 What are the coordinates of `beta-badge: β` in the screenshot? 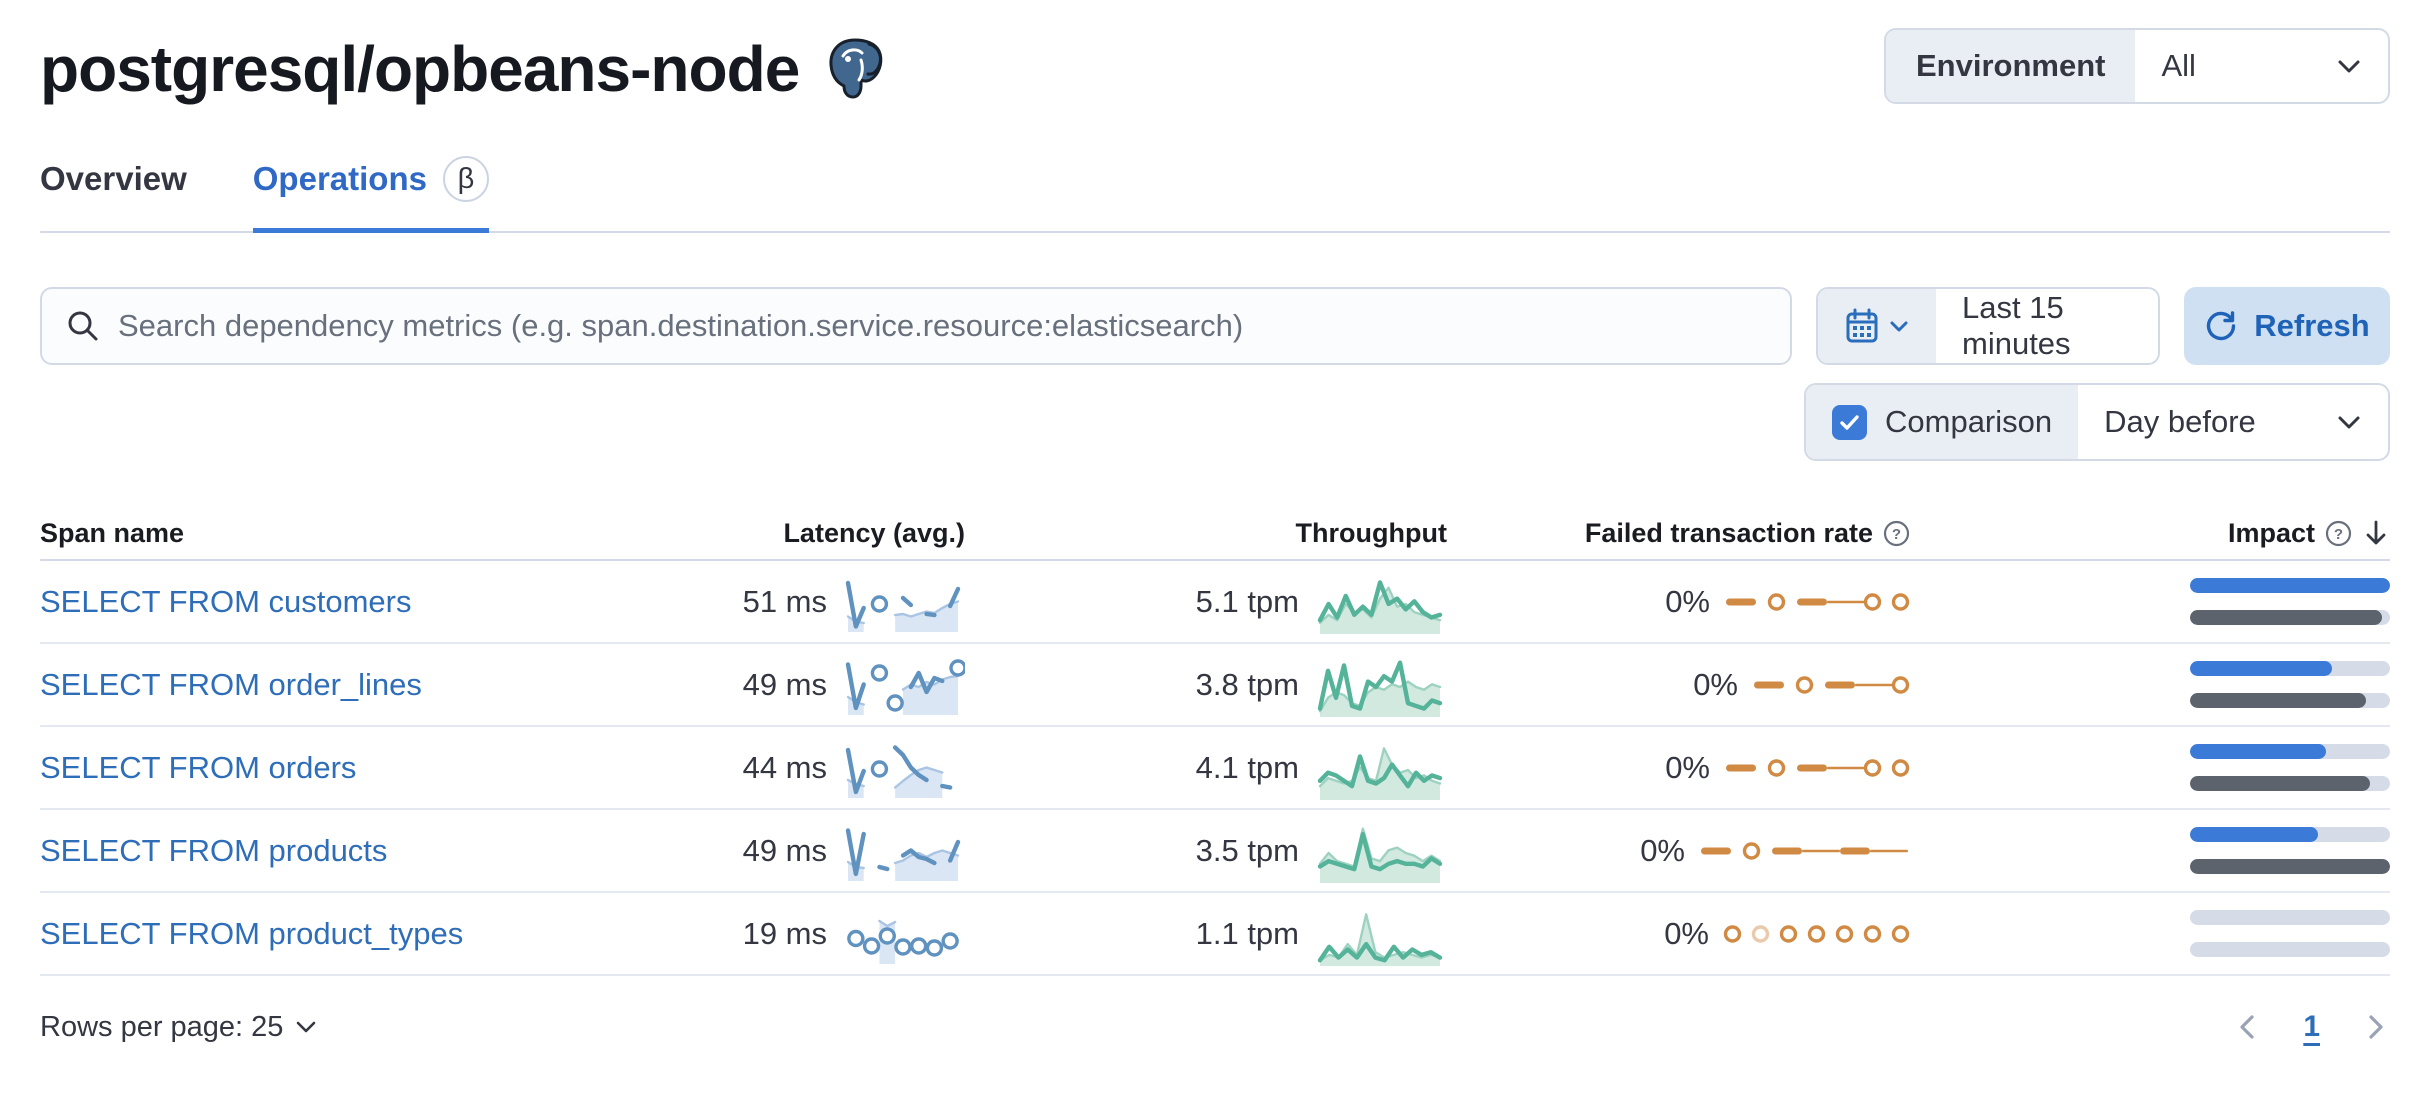 It's located at (465, 179).